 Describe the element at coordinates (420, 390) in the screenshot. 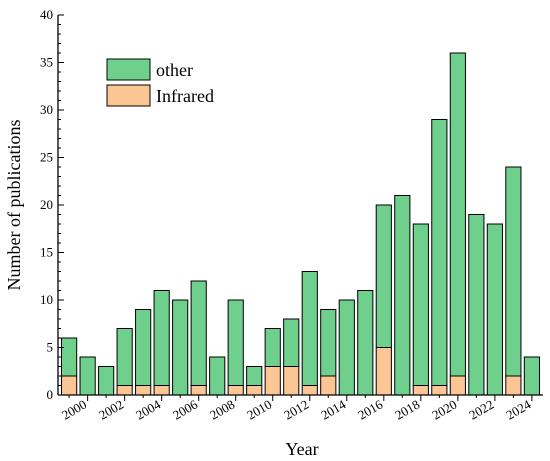

I see `bar-infrared-2018` at that location.